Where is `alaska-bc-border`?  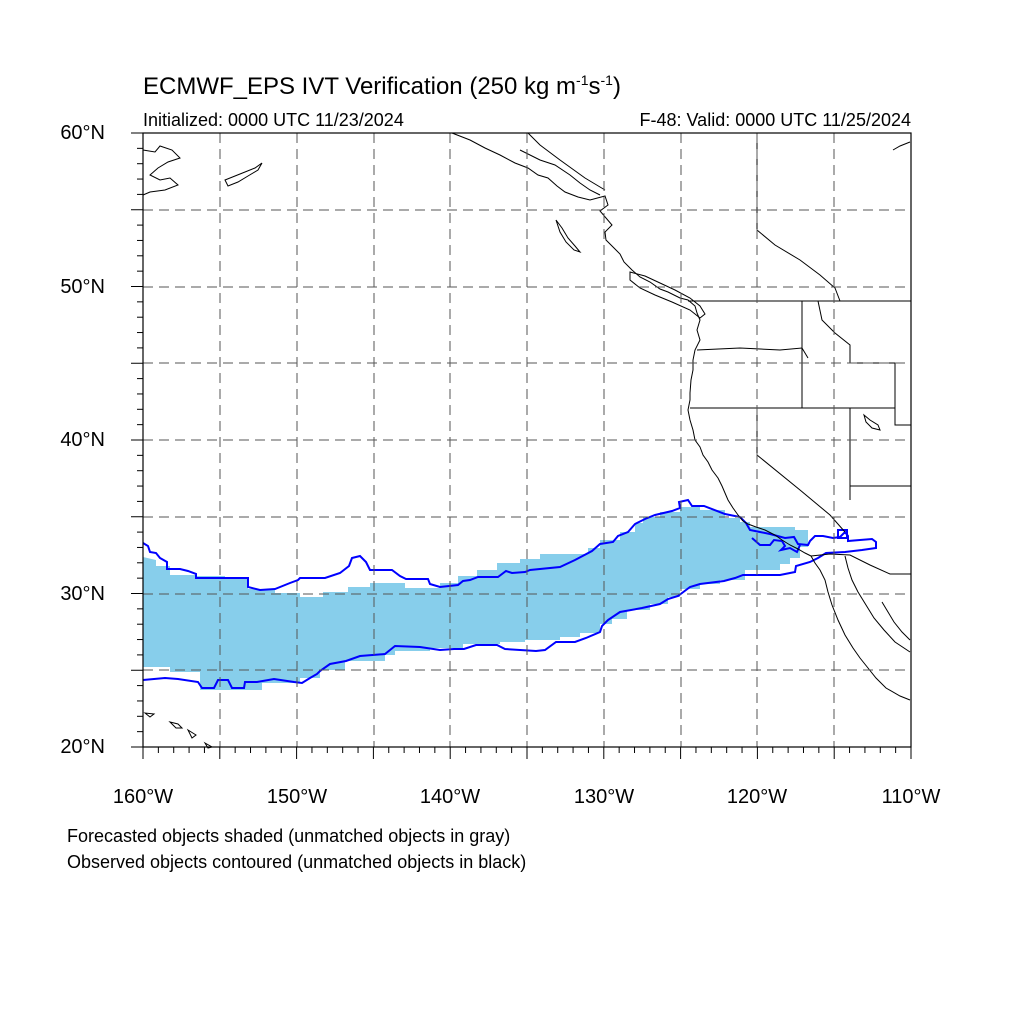 alaska-bc-border is located at coordinates (566, 161).